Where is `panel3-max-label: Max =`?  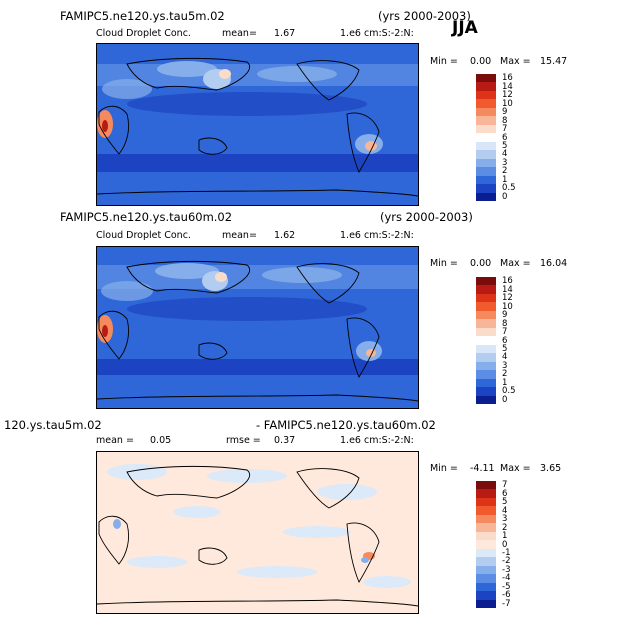 panel3-max-label: Max = is located at coordinates (515, 468).